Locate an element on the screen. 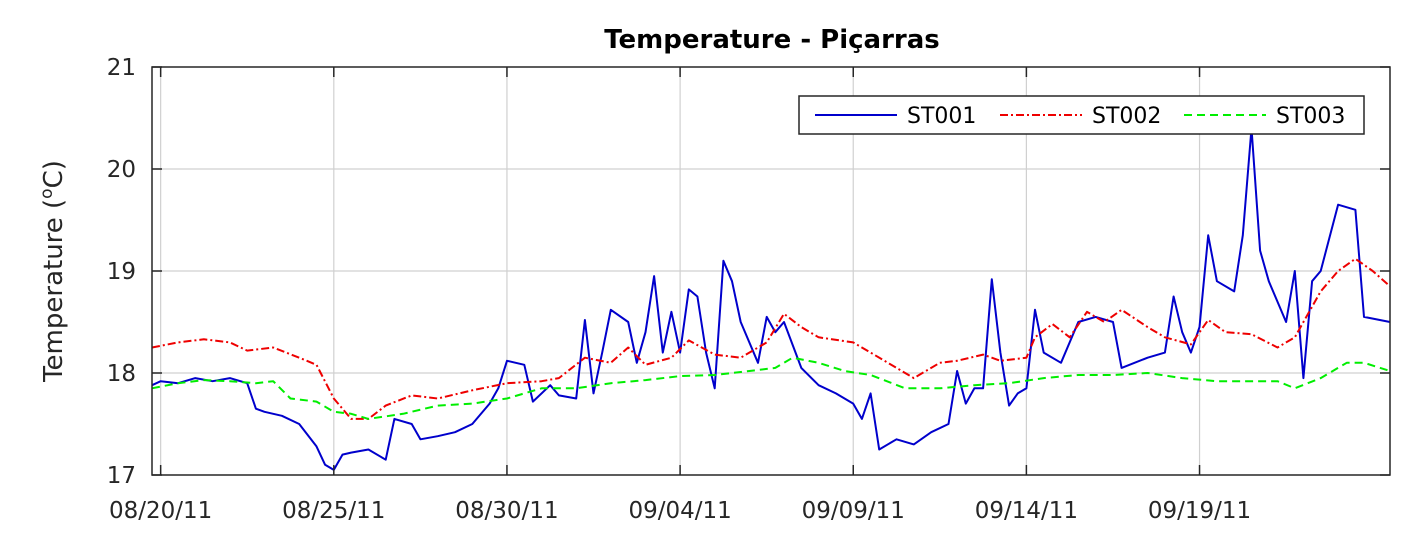 This screenshot has width=1415, height=545. x-tick-label: 09/14/11 is located at coordinates (1026, 511).